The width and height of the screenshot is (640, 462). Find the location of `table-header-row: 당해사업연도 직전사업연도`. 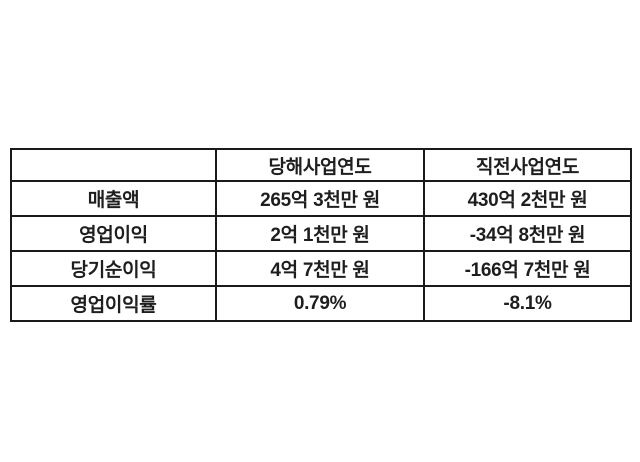

table-header-row: 당해사업연도 직전사업연도 is located at coordinates (321, 165).